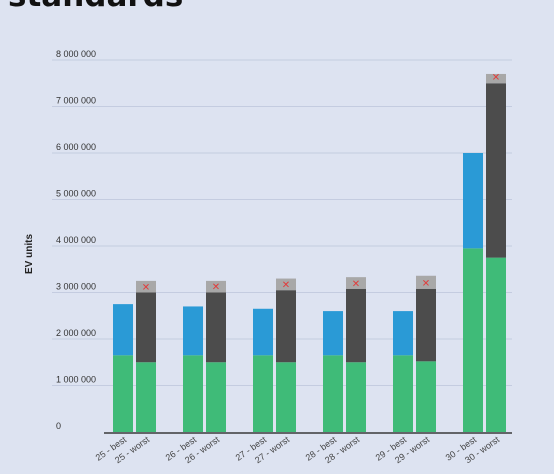 The image size is (554, 474). I want to click on y-tick-label: 1 000 000, so click(76, 380).